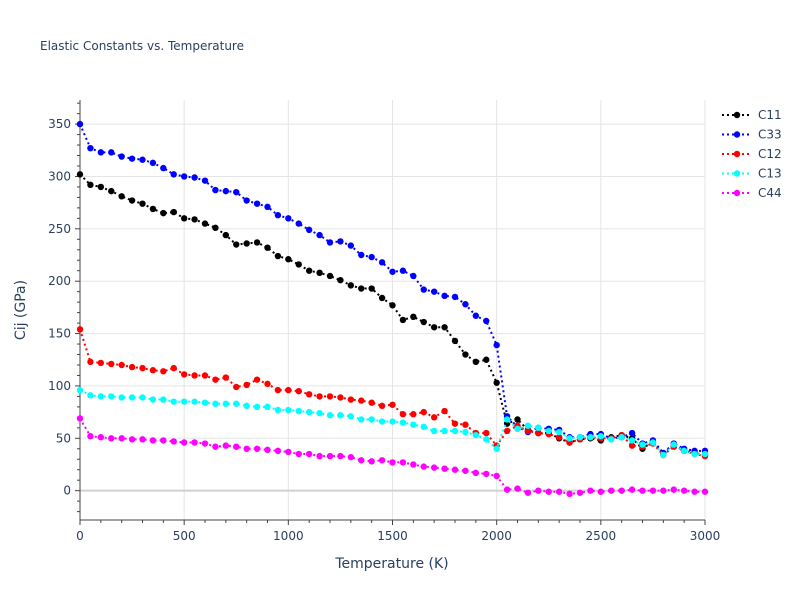 This screenshot has width=800, height=600. I want to click on legend-item-c12: C12, so click(752, 154).